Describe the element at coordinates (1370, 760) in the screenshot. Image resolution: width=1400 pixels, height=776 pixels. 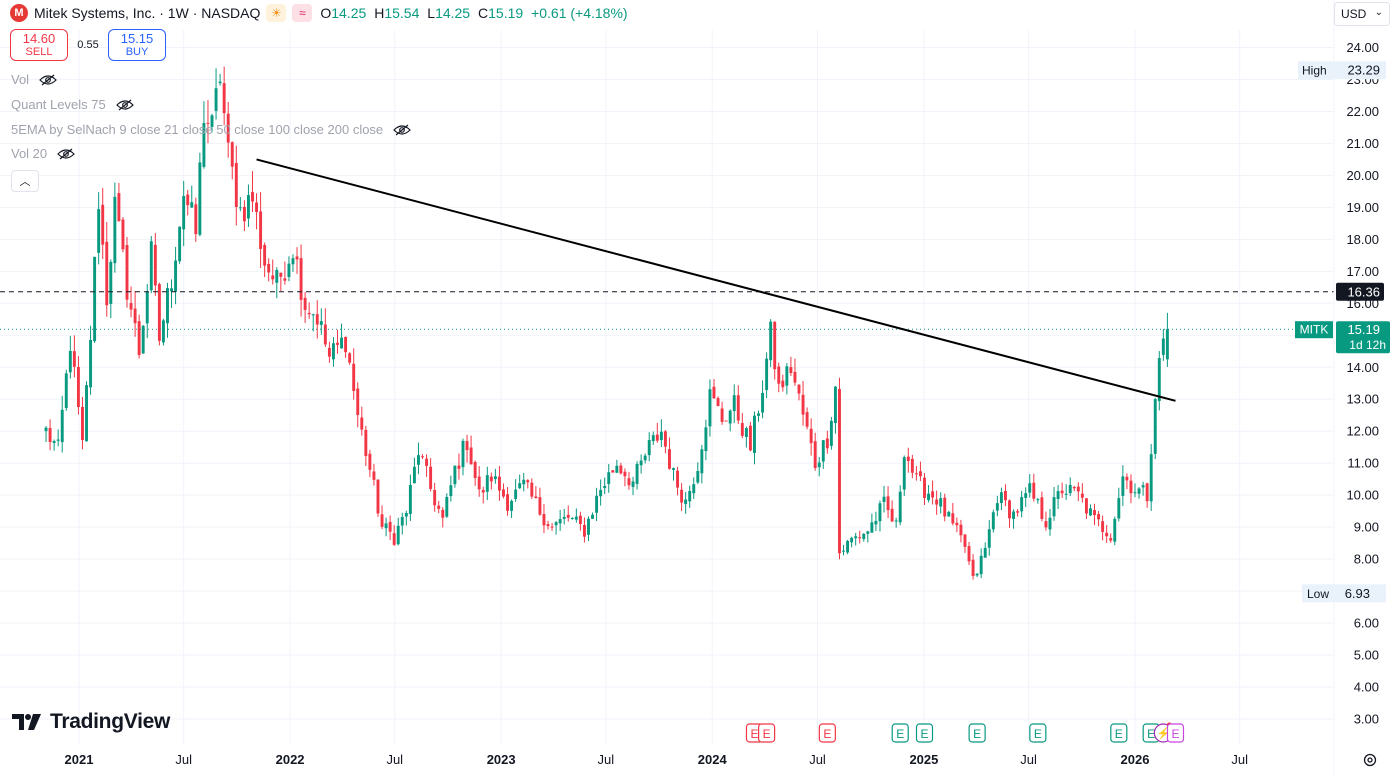
I see `settings-gear-icon` at that location.